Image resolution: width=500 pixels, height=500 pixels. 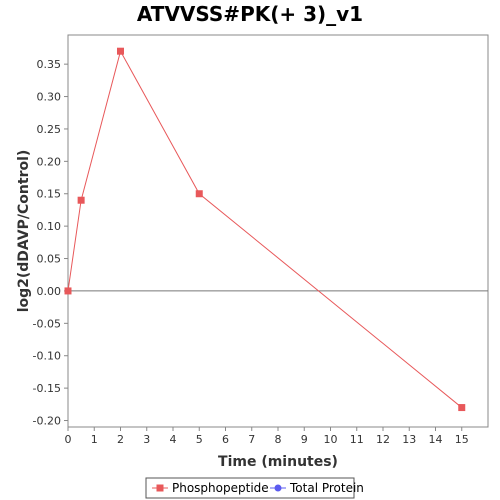 I want to click on y-tick-label: 0.05, so click(x=49, y=259).